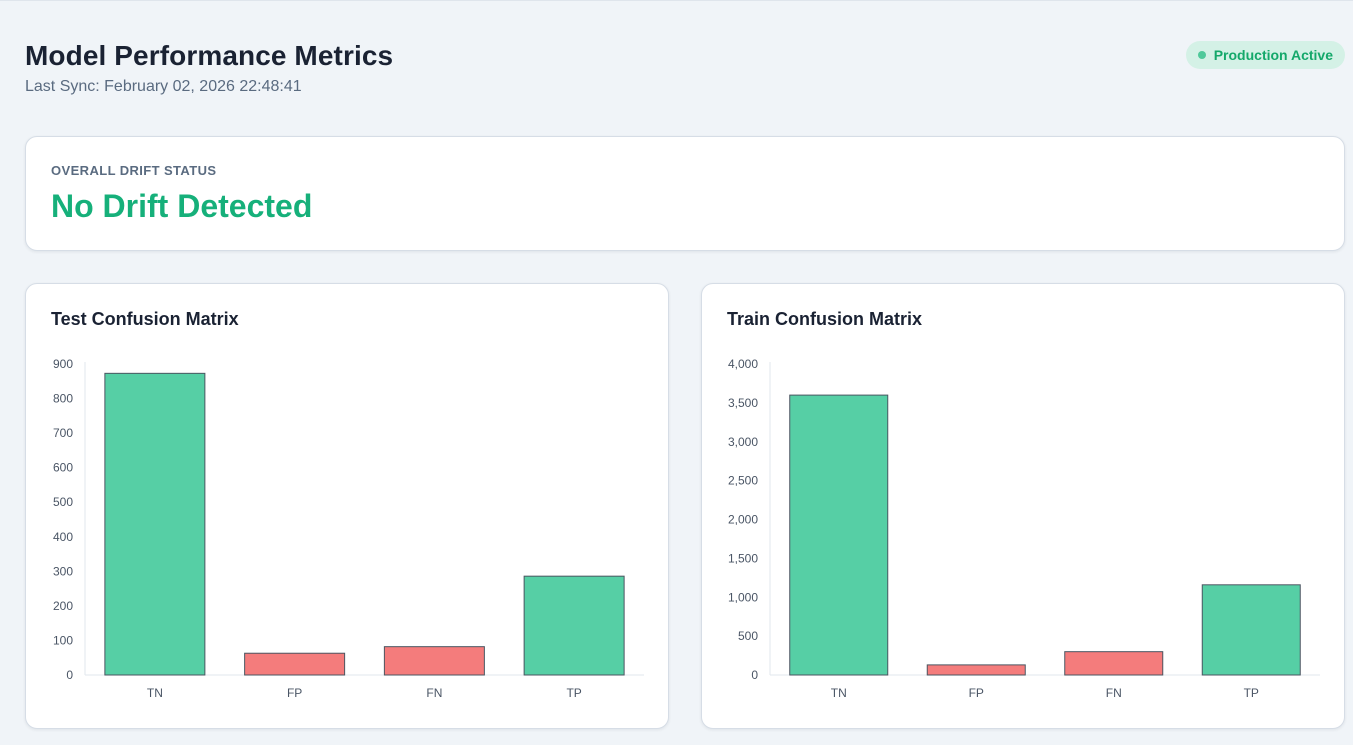 The width and height of the screenshot is (1353, 745). What do you see at coordinates (1273, 55) in the screenshot?
I see `status-badge-label: Production Active` at bounding box center [1273, 55].